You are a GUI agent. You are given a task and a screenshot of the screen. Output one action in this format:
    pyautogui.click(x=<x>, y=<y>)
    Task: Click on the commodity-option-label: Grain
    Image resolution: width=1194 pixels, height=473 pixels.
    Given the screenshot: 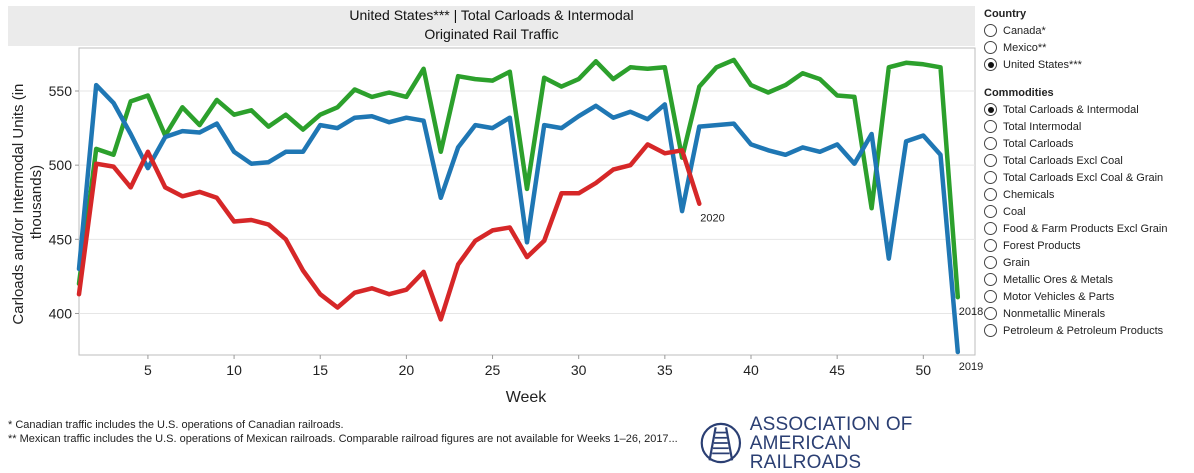 What is the action you would take?
    pyautogui.click(x=1016, y=262)
    